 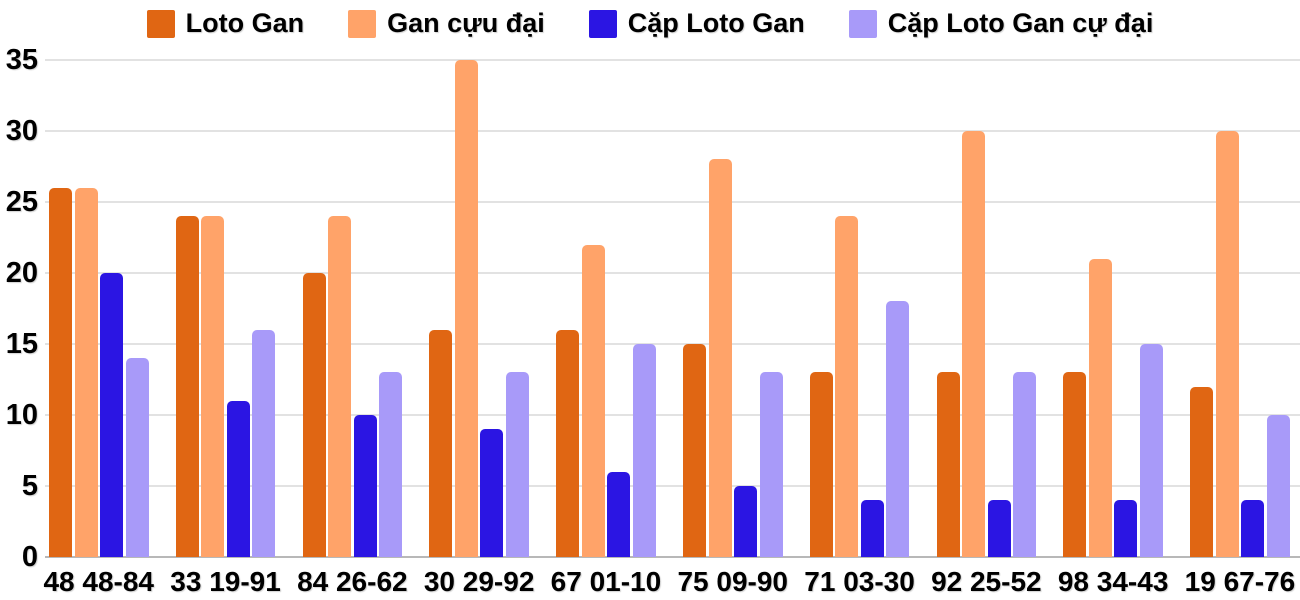 I want to click on x-axis-tick-label: 84 26-62, so click(x=352, y=581).